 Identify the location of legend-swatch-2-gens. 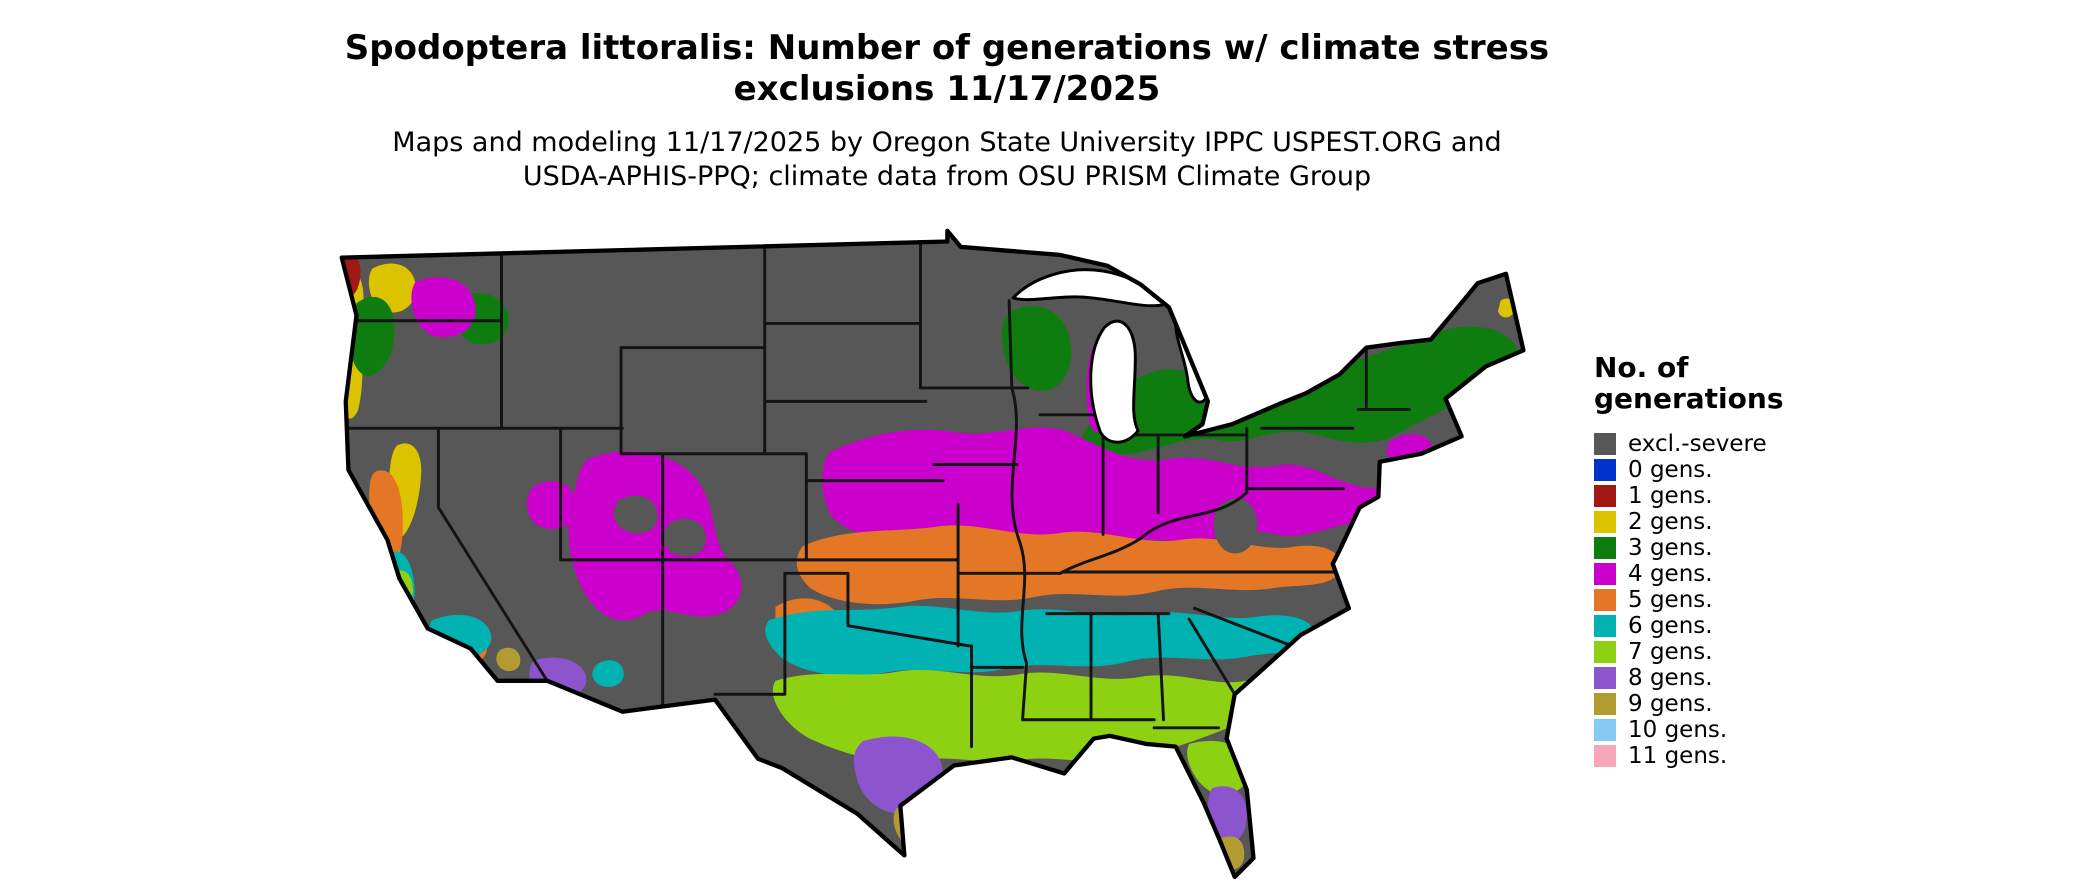
(1605, 521).